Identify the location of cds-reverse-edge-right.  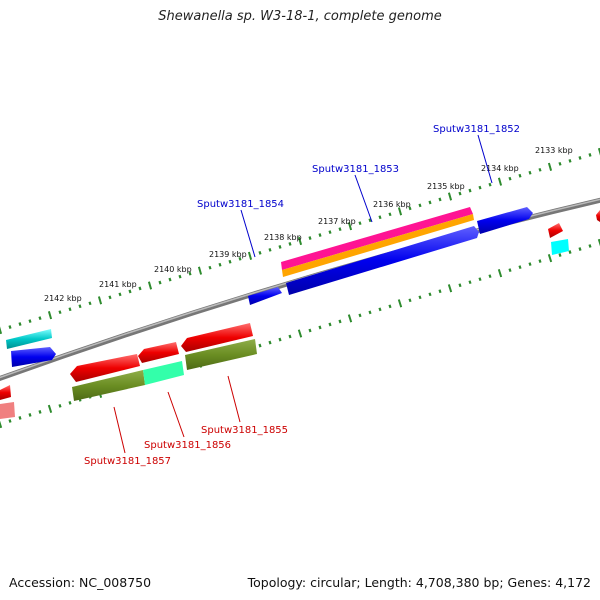
(598, 216).